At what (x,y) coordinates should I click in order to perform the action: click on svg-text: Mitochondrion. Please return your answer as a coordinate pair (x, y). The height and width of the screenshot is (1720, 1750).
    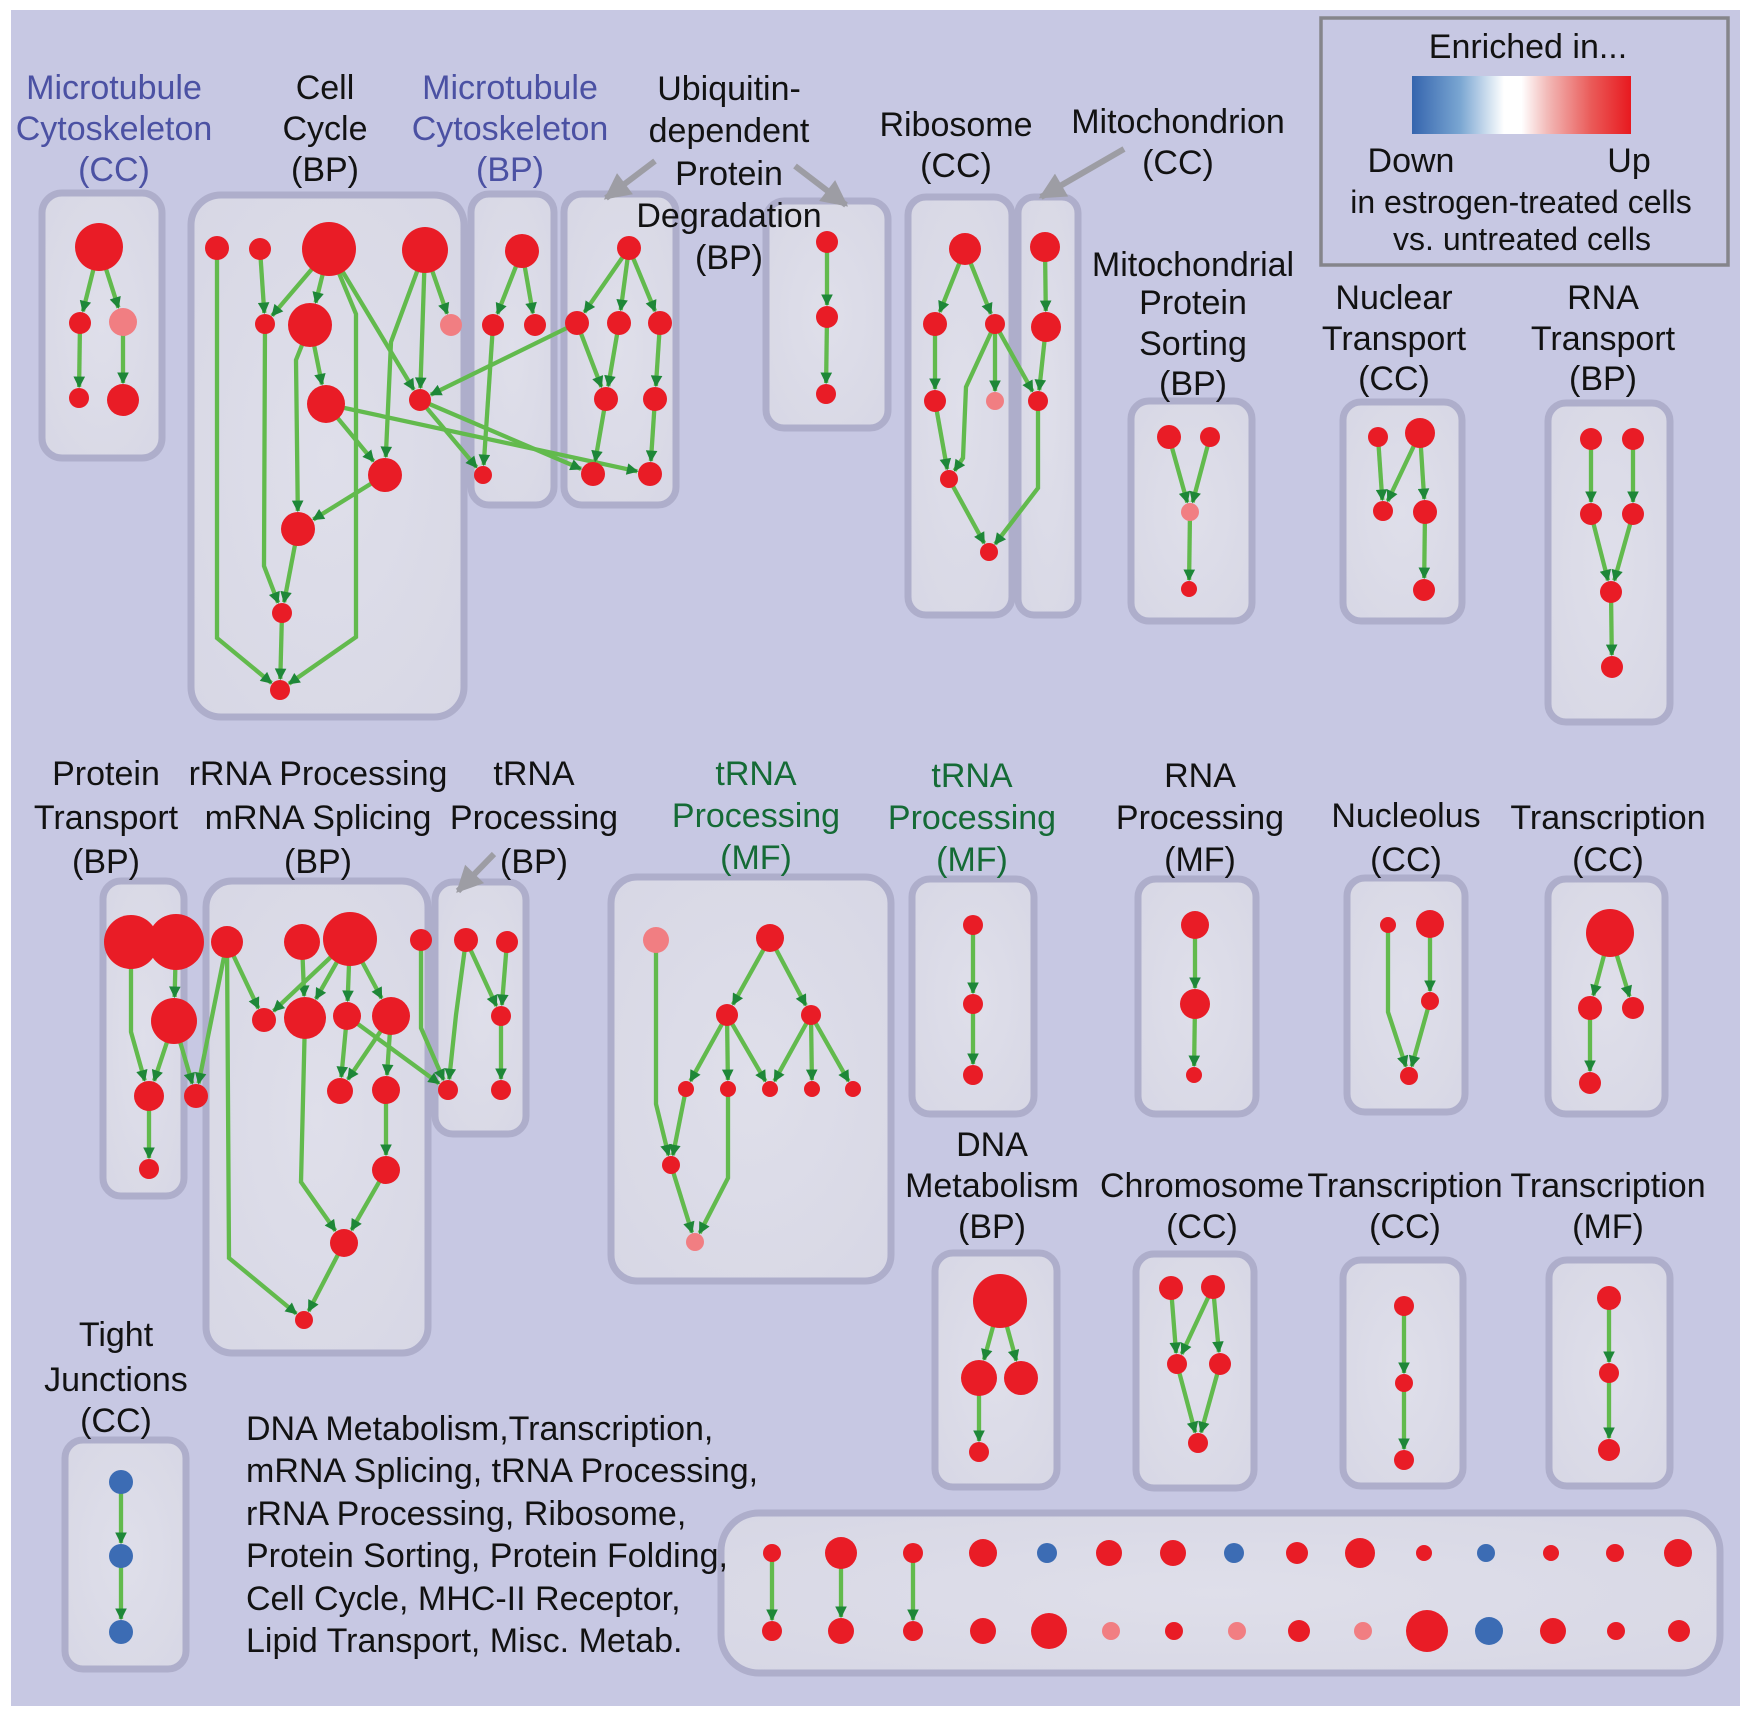
    Looking at the image, I should click on (1178, 122).